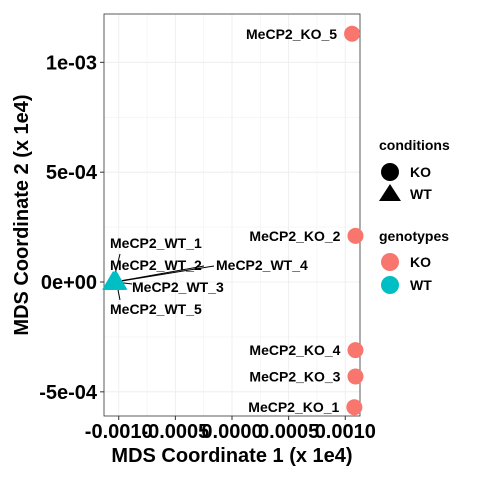  Describe the element at coordinates (414, 215) in the screenshot. I see `legend: conditions KO WT genotypes KO WT` at that location.